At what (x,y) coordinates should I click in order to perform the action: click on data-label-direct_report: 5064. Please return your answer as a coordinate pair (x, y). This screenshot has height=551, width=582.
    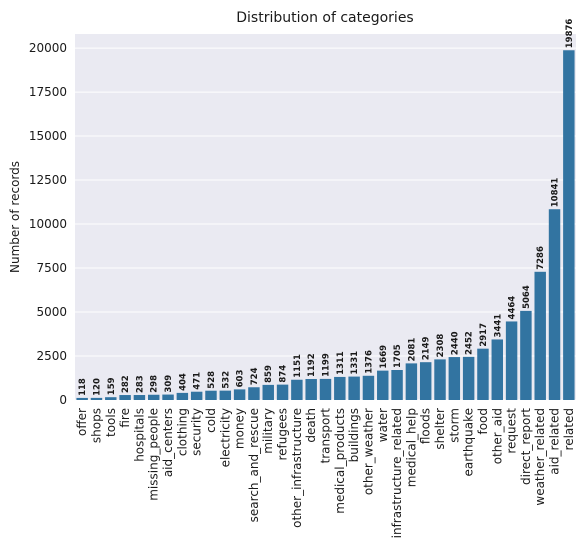
    Looking at the image, I should click on (527, 297).